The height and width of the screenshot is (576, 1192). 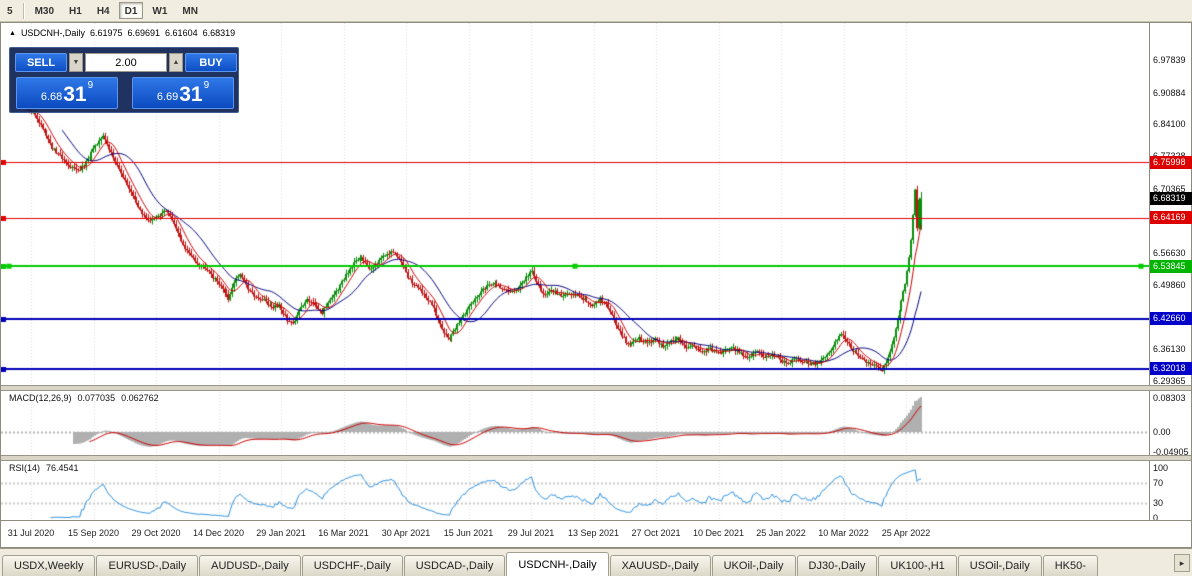 I want to click on date-axis-label: 25 Apr 2022, so click(x=906, y=533).